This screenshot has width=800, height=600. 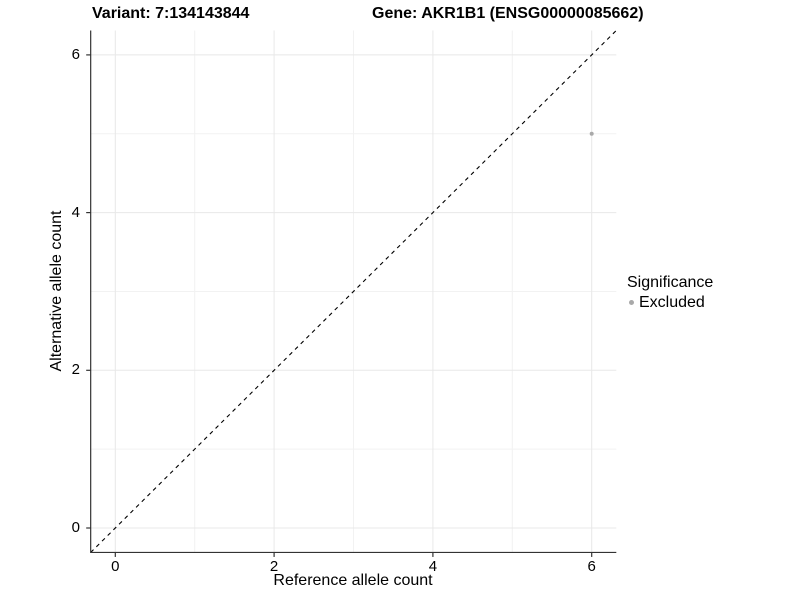 What do you see at coordinates (75, 370) in the screenshot?
I see `y-tick-label: 2` at bounding box center [75, 370].